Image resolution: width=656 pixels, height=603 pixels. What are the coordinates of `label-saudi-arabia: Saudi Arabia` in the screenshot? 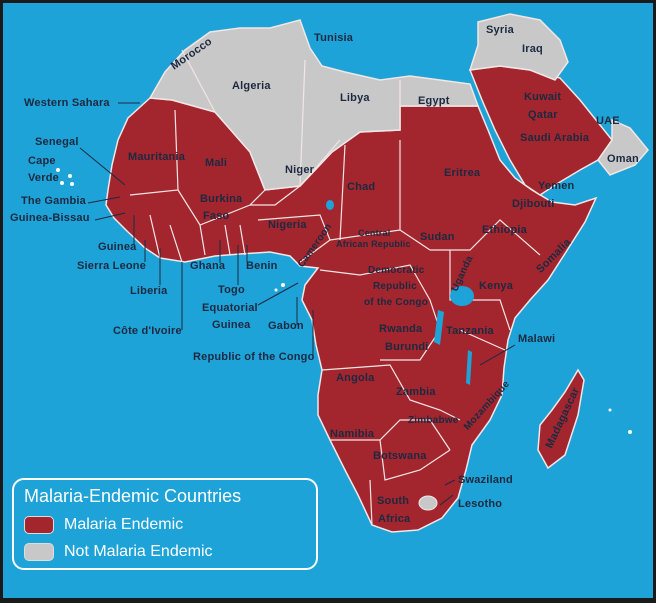 It's located at (555, 138).